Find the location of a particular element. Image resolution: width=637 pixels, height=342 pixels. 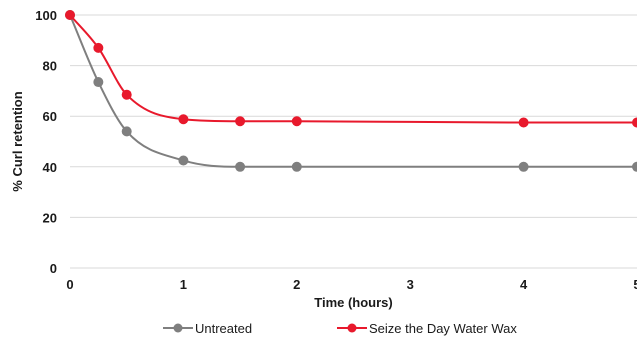

x-tick-label: 4 is located at coordinates (524, 284).